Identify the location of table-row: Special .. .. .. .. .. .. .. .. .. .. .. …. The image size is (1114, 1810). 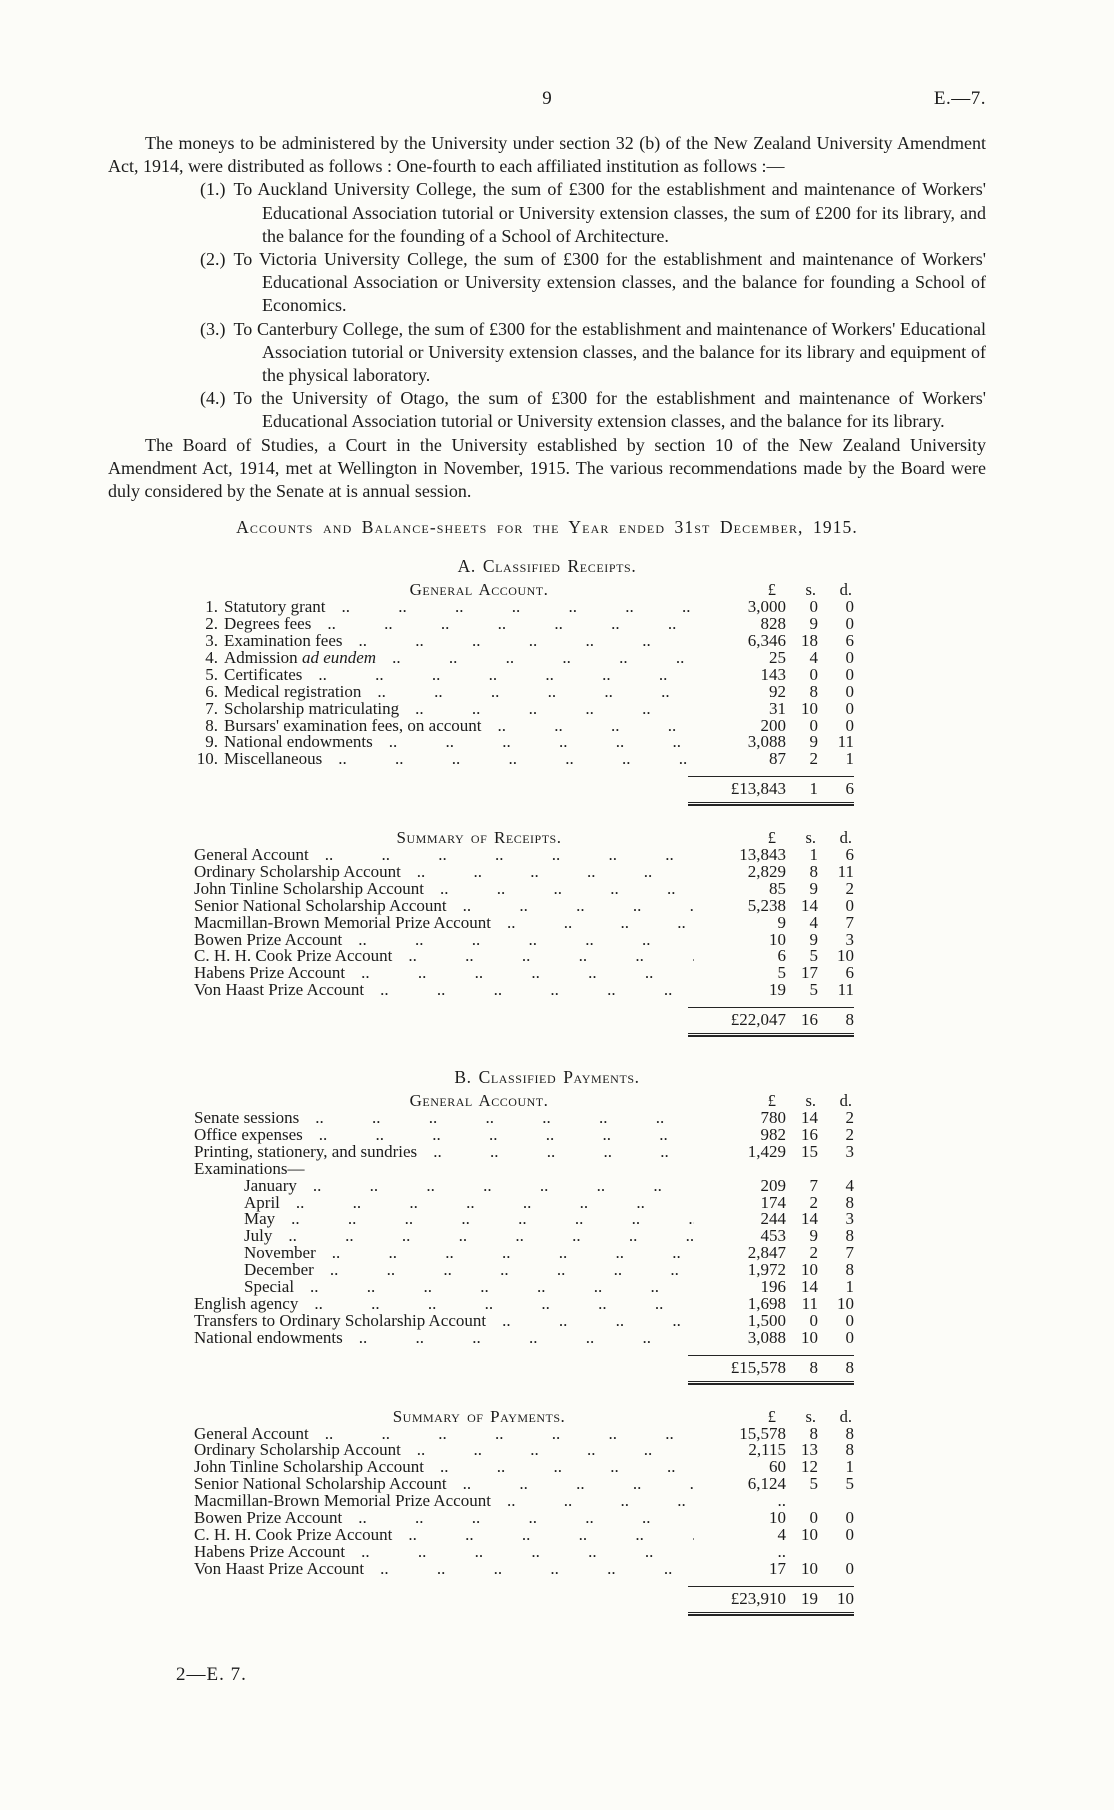
(524, 1287).